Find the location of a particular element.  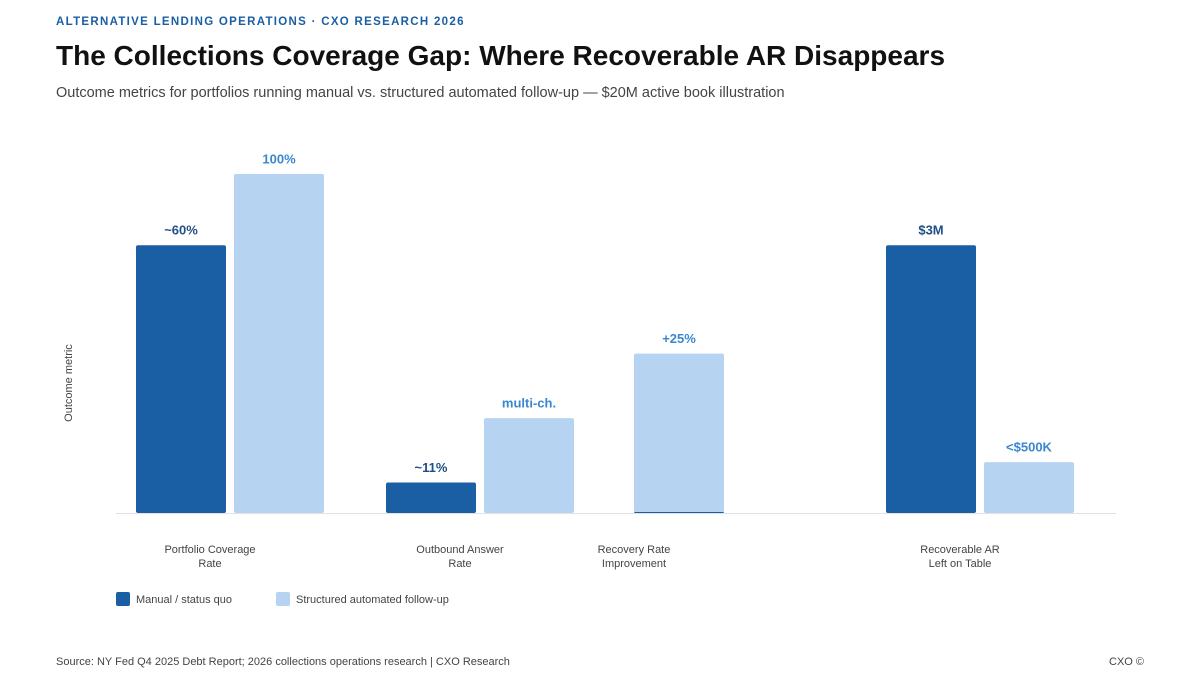

value-label: +25% is located at coordinates (679, 338).